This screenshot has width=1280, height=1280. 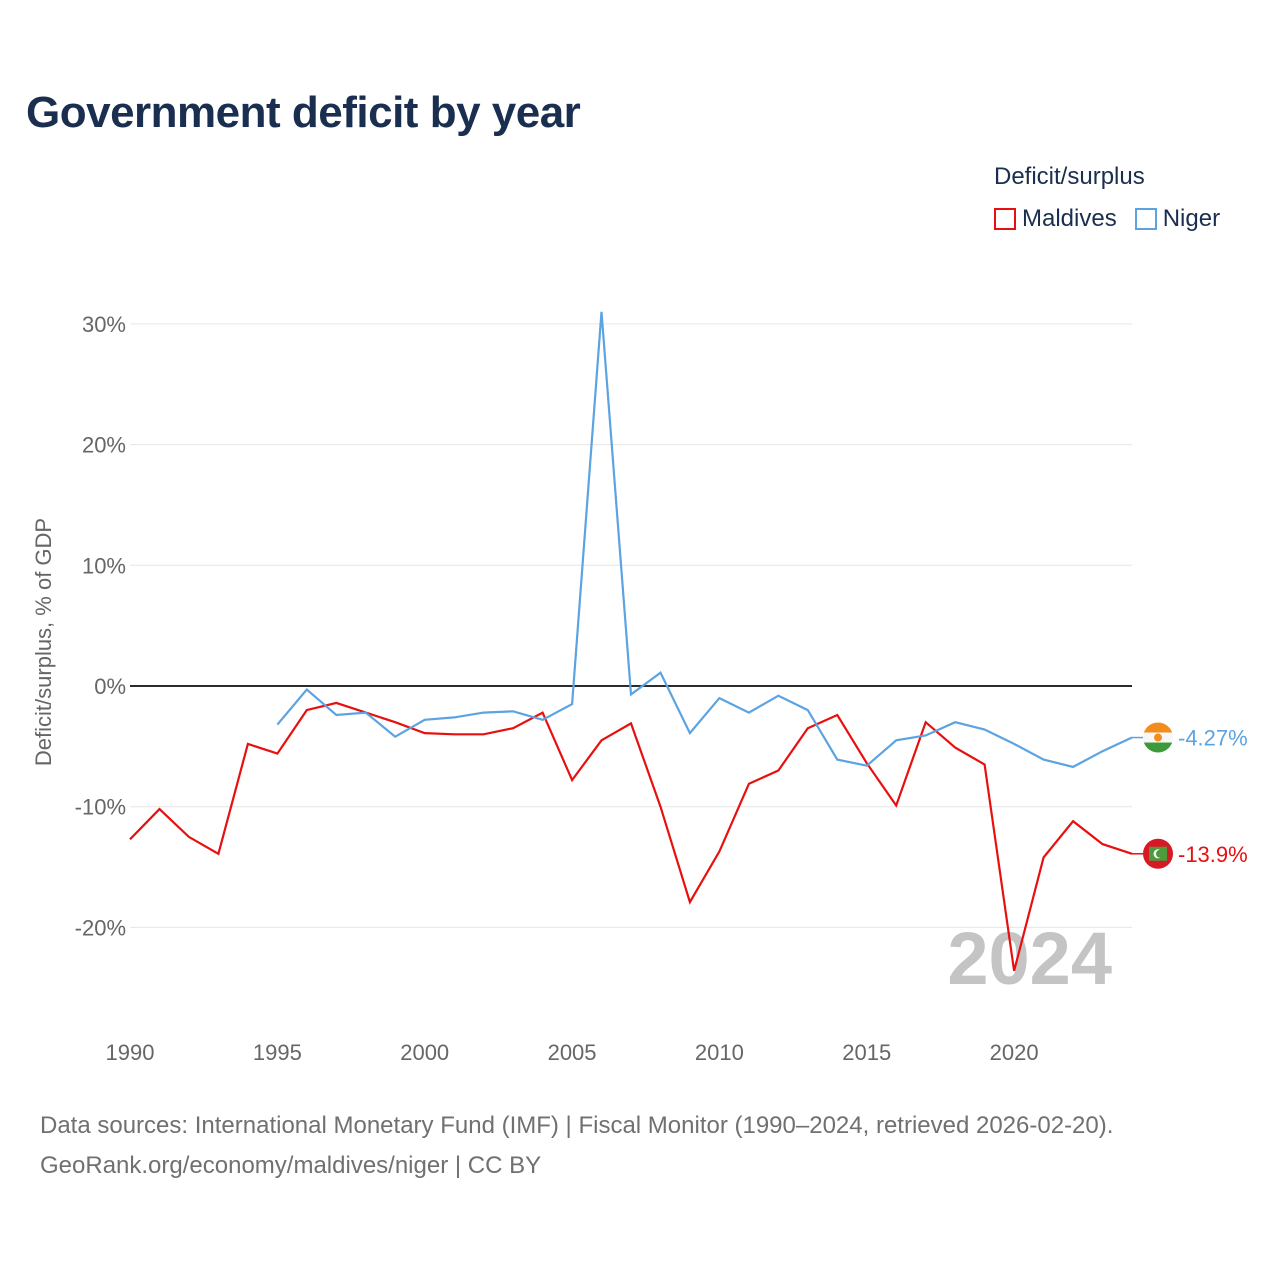 I want to click on x-tick-label: 2010, so click(x=719, y=1052).